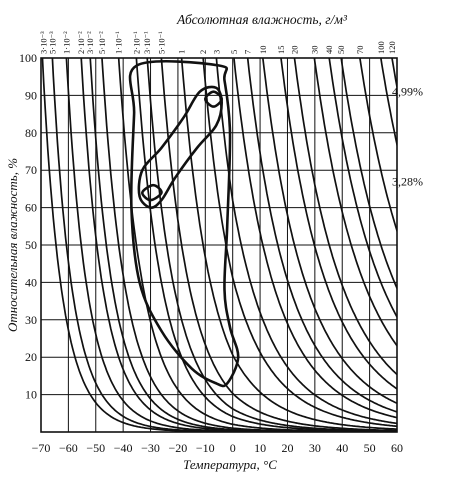 Image resolution: width=451 pixels, height=481 pixels. What do you see at coordinates (119, 42) in the screenshot?
I see `isoline-label: 1·10⁻¹` at bounding box center [119, 42].